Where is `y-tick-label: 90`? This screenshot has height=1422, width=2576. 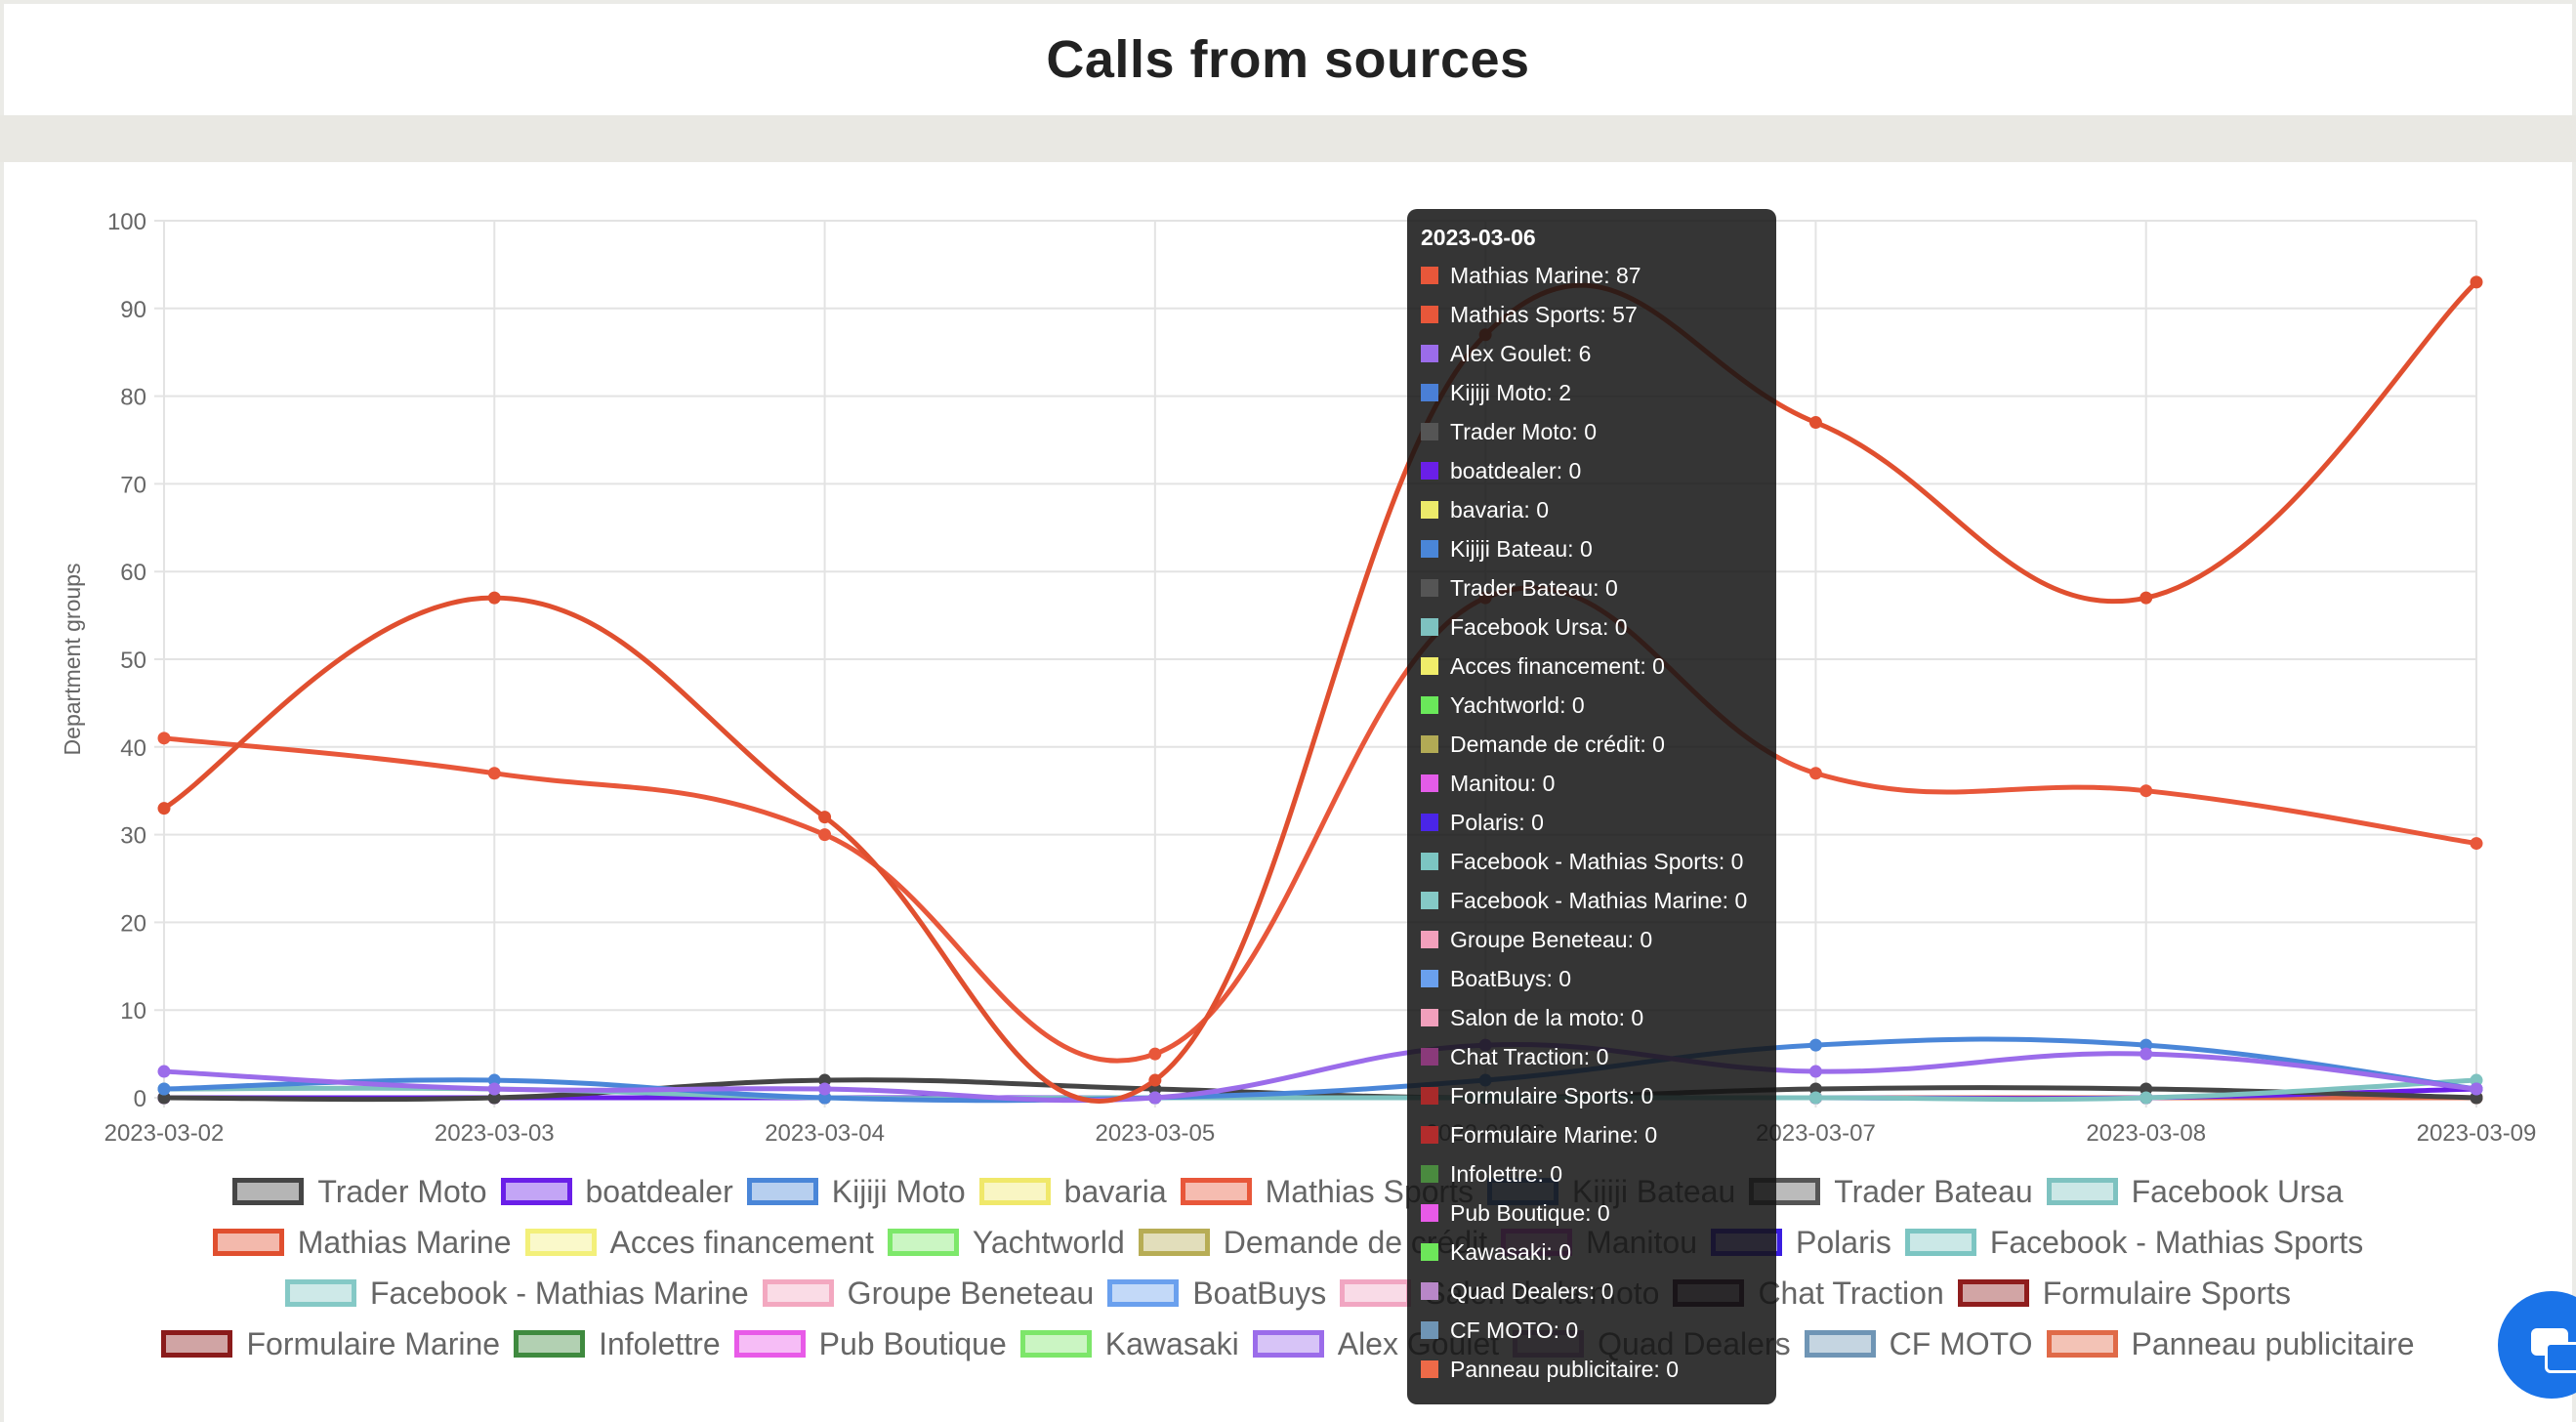 y-tick-label: 90 is located at coordinates (133, 310).